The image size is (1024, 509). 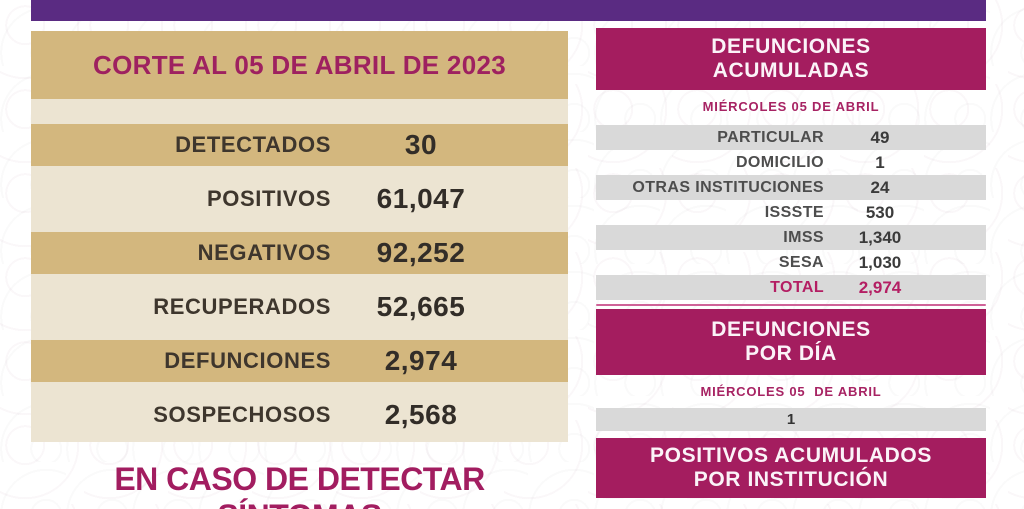 What do you see at coordinates (770, 137) in the screenshot?
I see `table-row-label: PARTICULAR` at bounding box center [770, 137].